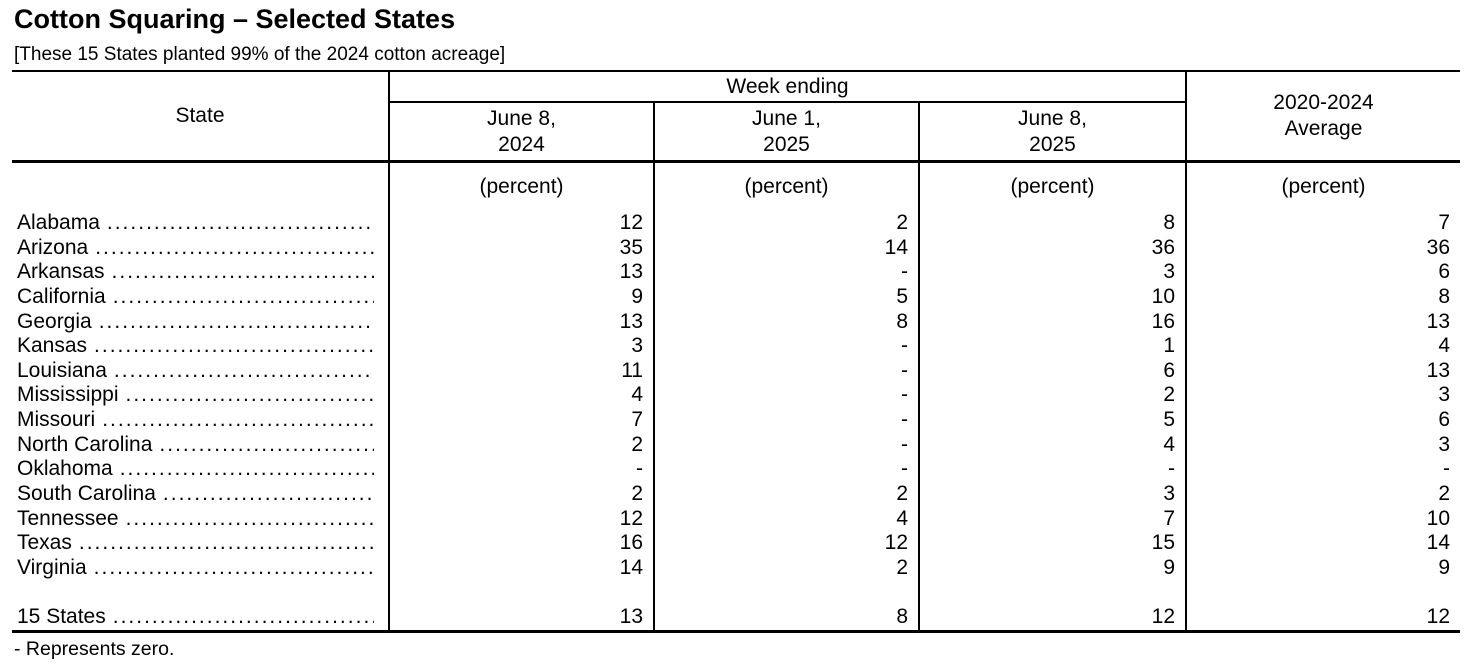 The width and height of the screenshot is (1465, 669). I want to click on value-cell-average: 36, so click(1322, 248).